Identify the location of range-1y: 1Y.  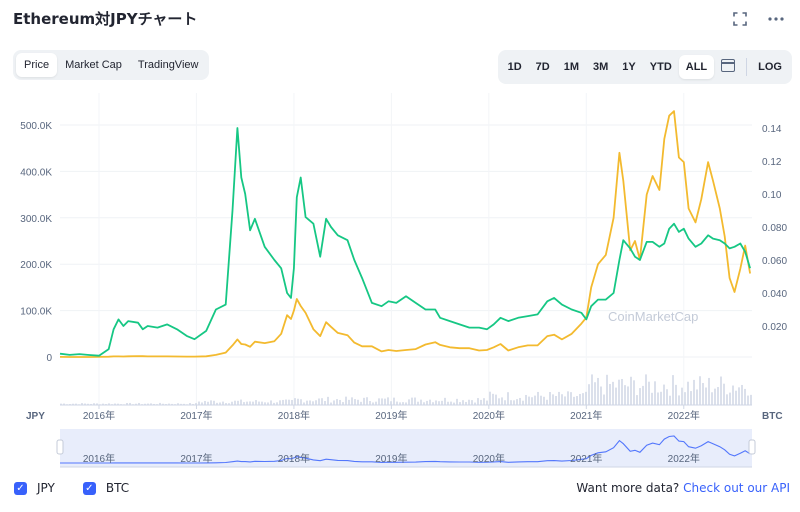
(629, 67).